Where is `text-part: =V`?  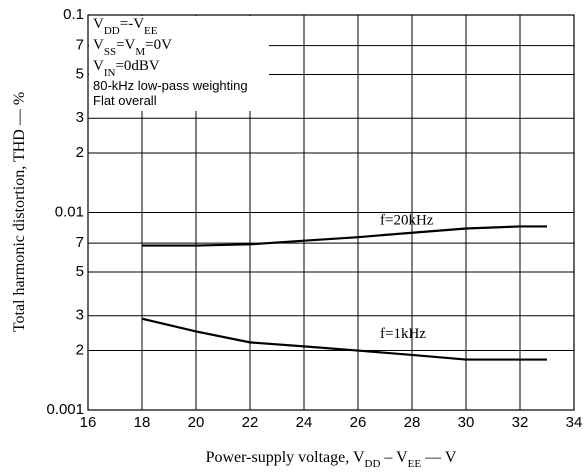
text-part: =V is located at coordinates (125, 45).